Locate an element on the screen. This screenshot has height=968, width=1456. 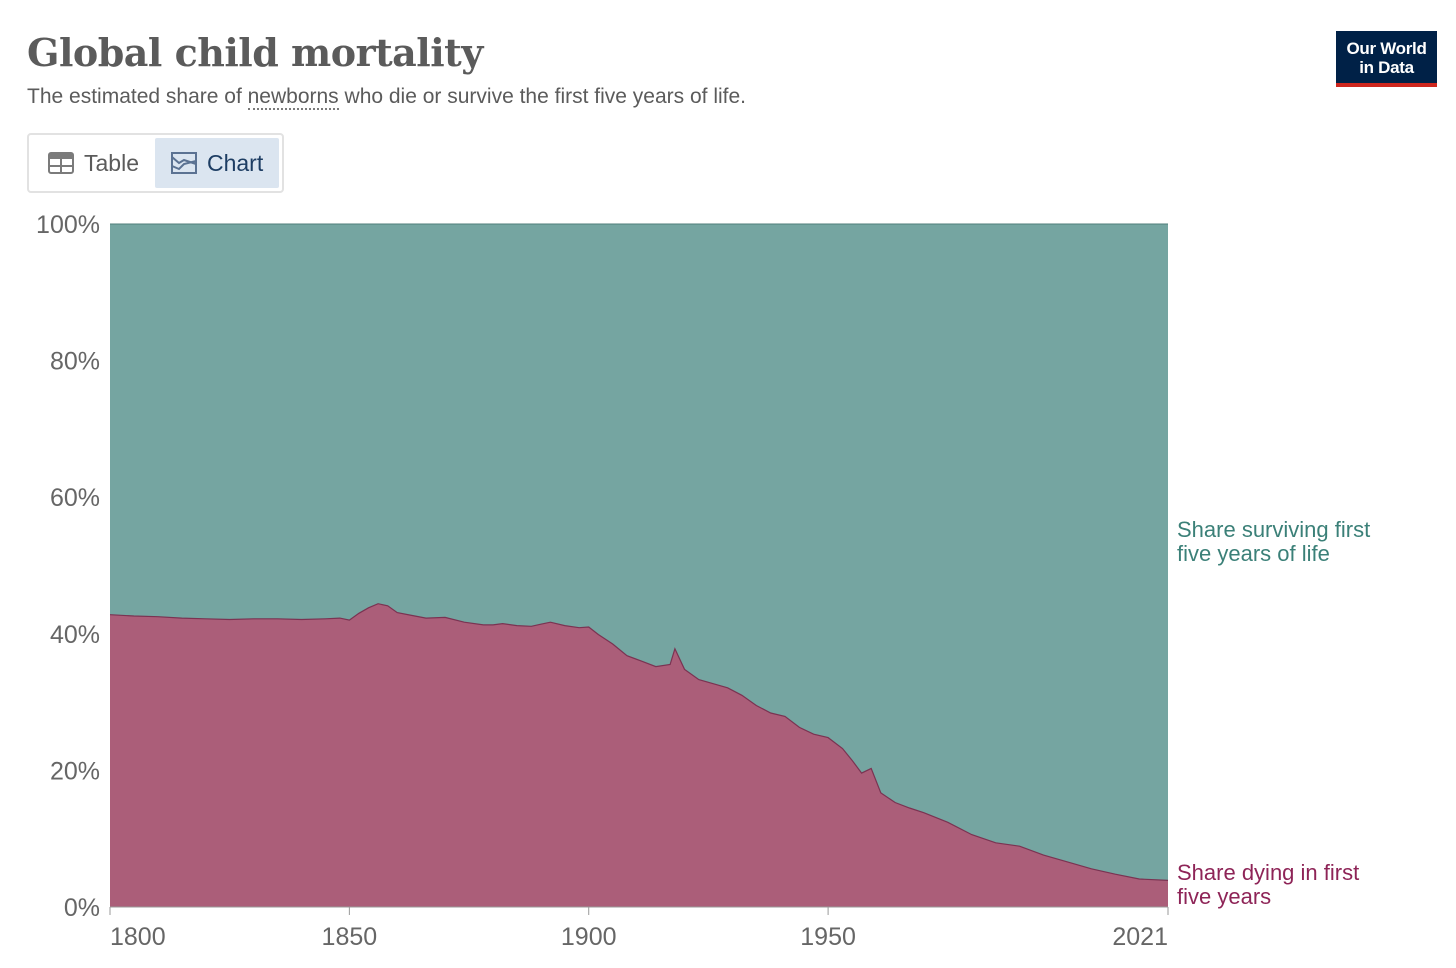
tab-table: Table is located at coordinates (93, 163).